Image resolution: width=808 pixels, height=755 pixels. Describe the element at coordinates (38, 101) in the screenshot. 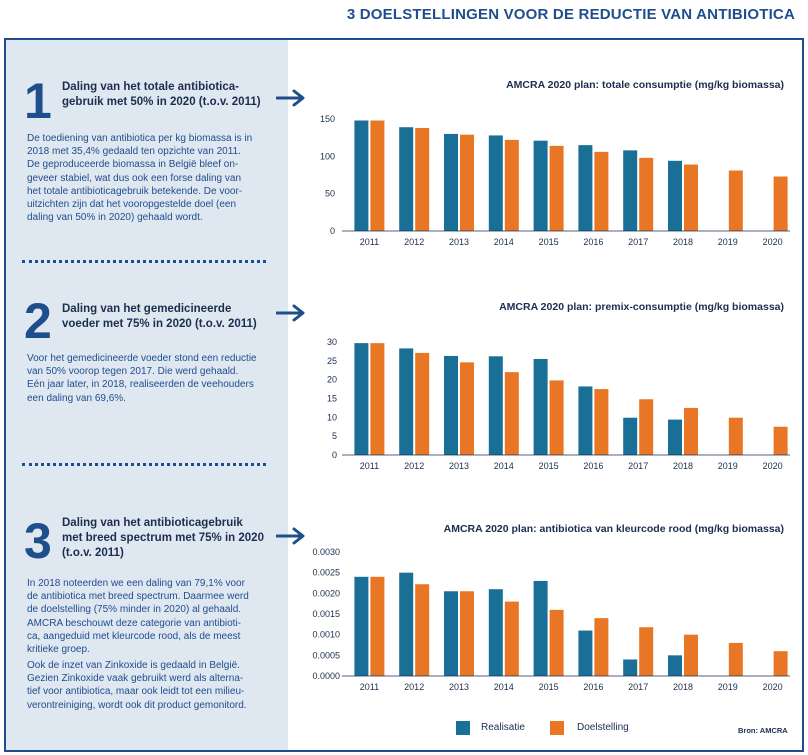

I see `goal-1-number: 1` at that location.